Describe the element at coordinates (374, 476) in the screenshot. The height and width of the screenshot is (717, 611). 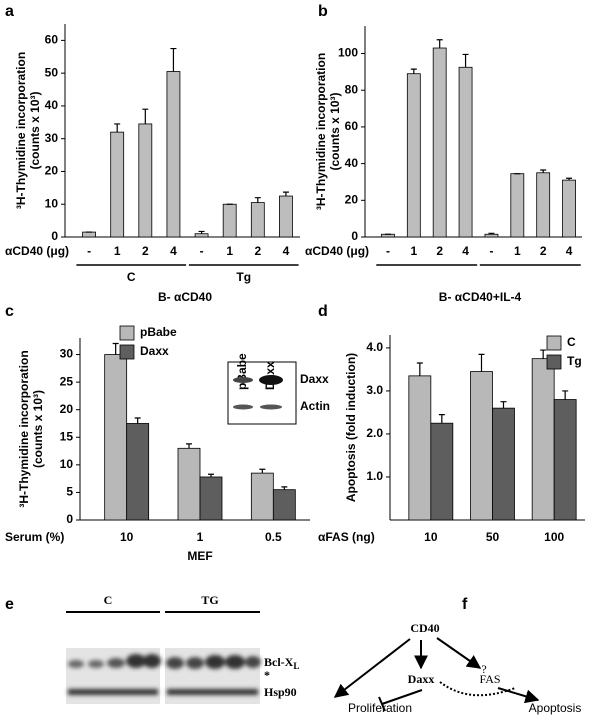
I see `y-tick-label: 1.0` at that location.